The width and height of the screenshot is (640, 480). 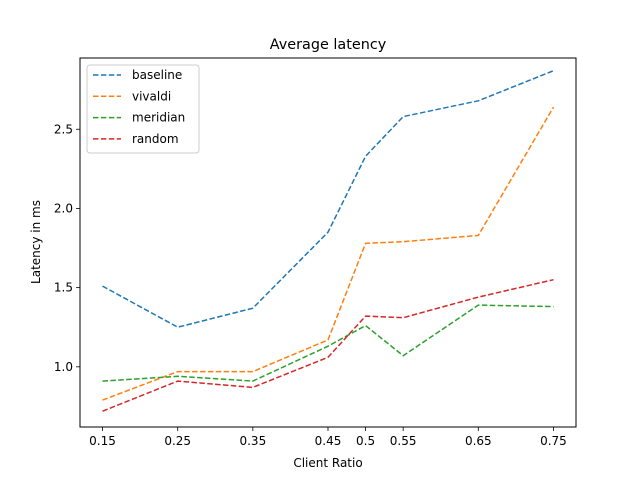 What do you see at coordinates (158, 118) in the screenshot?
I see `legend-label-meridian: meridian` at bounding box center [158, 118].